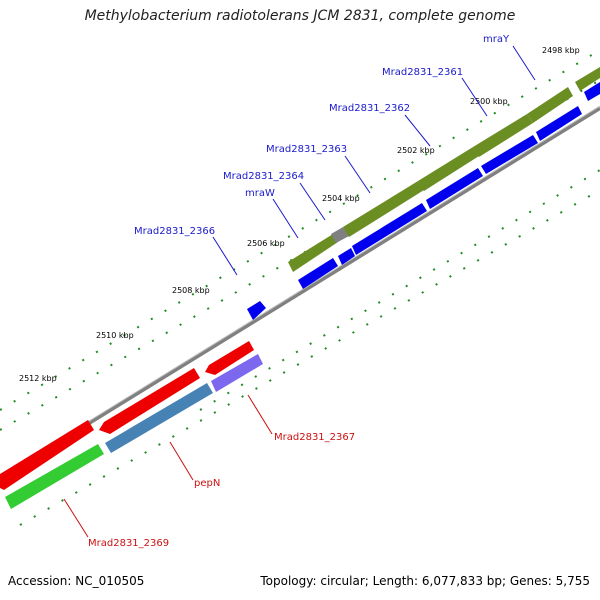 This screenshot has height=600, width=600. Describe the element at coordinates (174, 231) in the screenshot. I see `gene-label-mrad2831-2366: Mrad2831_2366` at that location.